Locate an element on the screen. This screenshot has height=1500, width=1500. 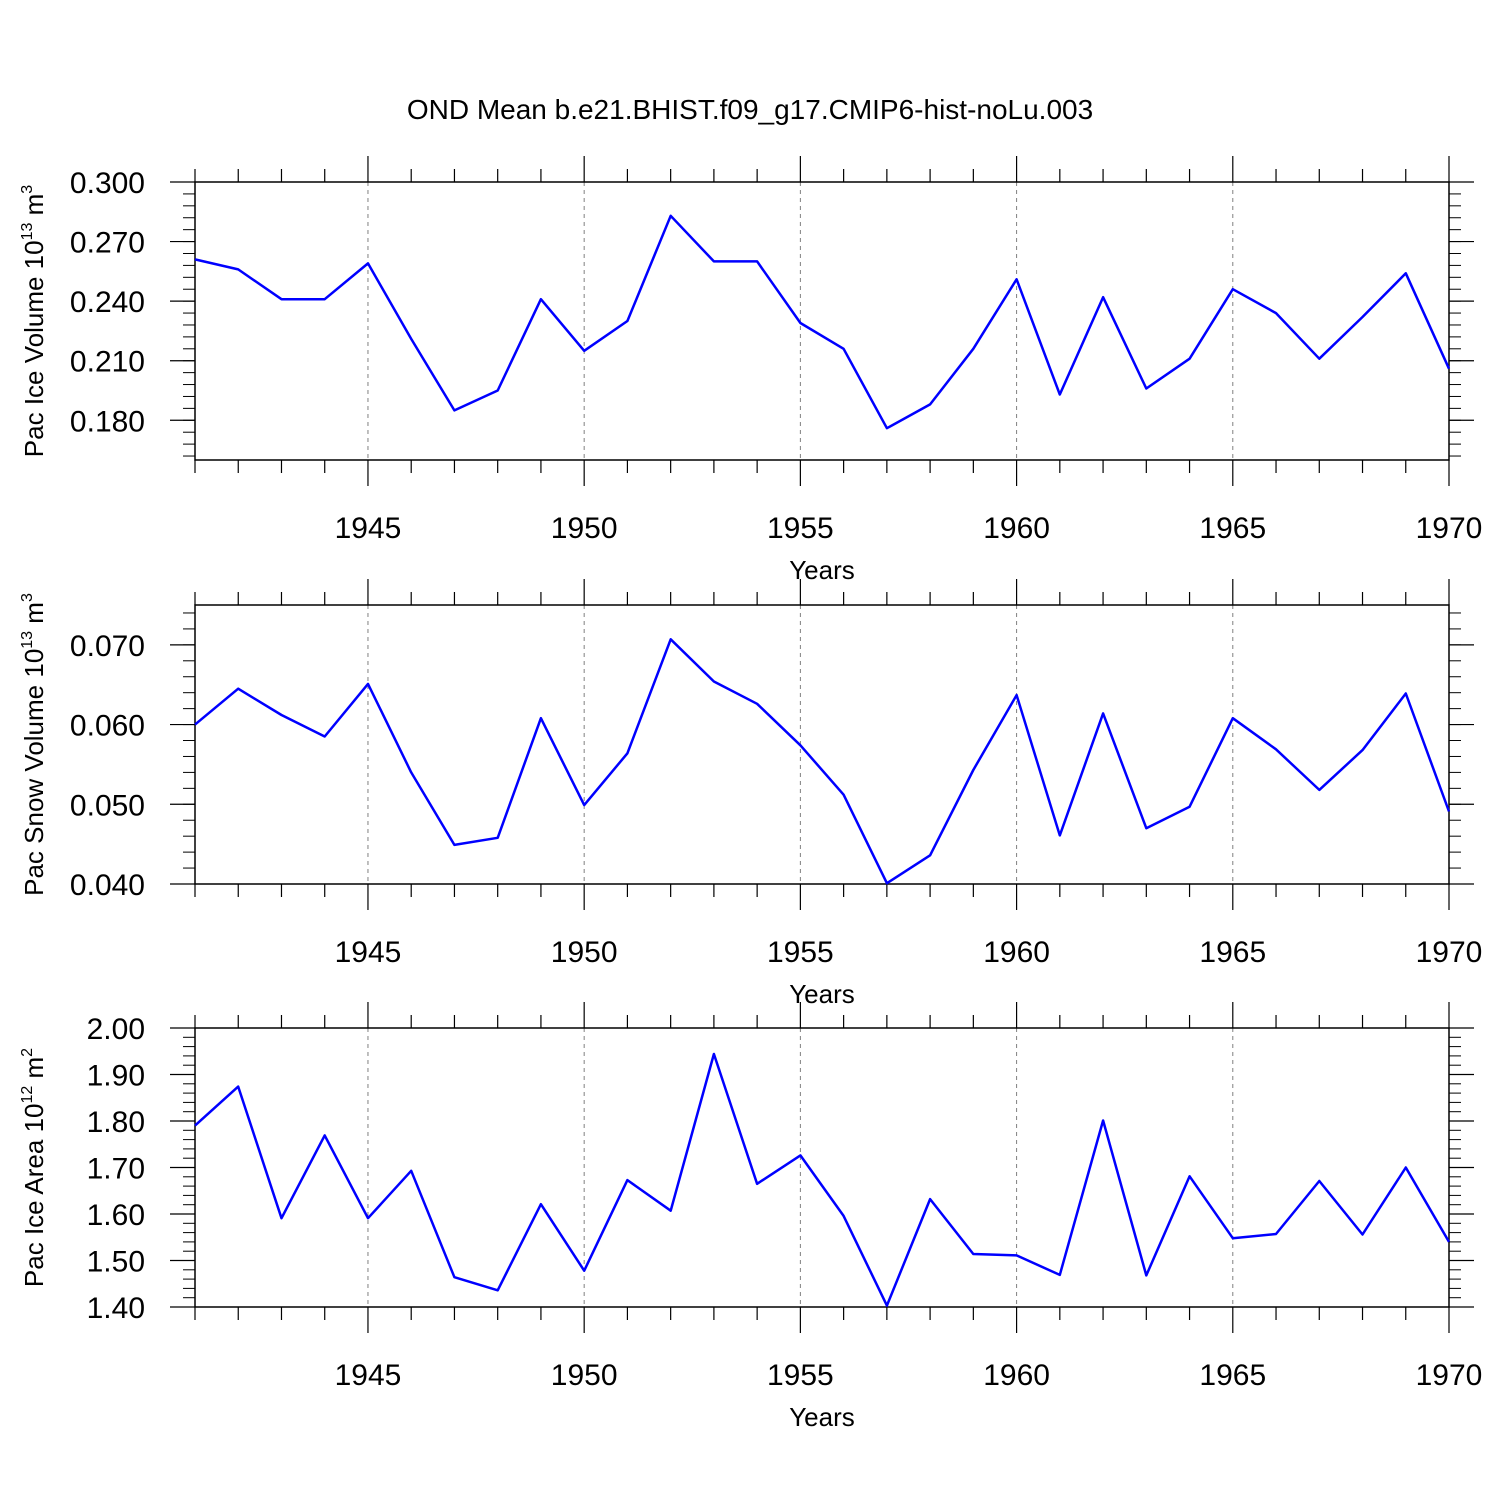
y-tick-label: 0.240 is located at coordinates (107, 302).